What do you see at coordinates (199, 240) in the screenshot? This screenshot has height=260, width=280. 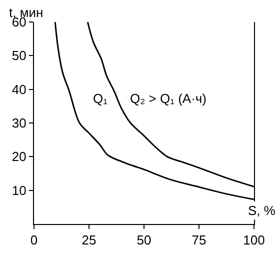 I see `x-tick-label: 75` at bounding box center [199, 240].